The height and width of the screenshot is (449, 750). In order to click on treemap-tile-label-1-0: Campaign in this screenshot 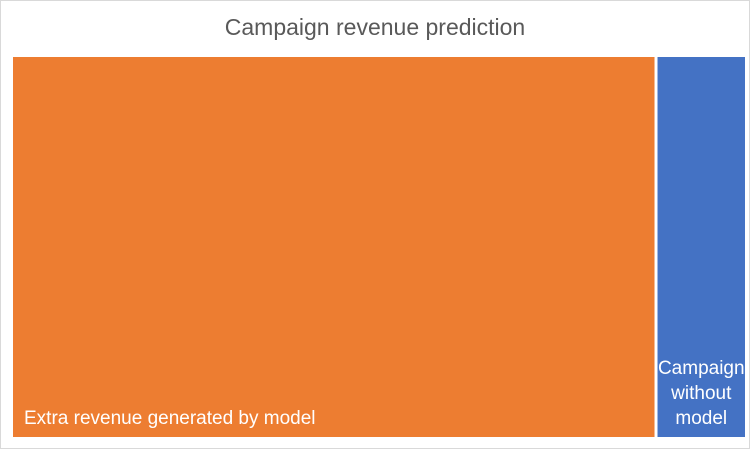, I will do `click(701, 368)`.